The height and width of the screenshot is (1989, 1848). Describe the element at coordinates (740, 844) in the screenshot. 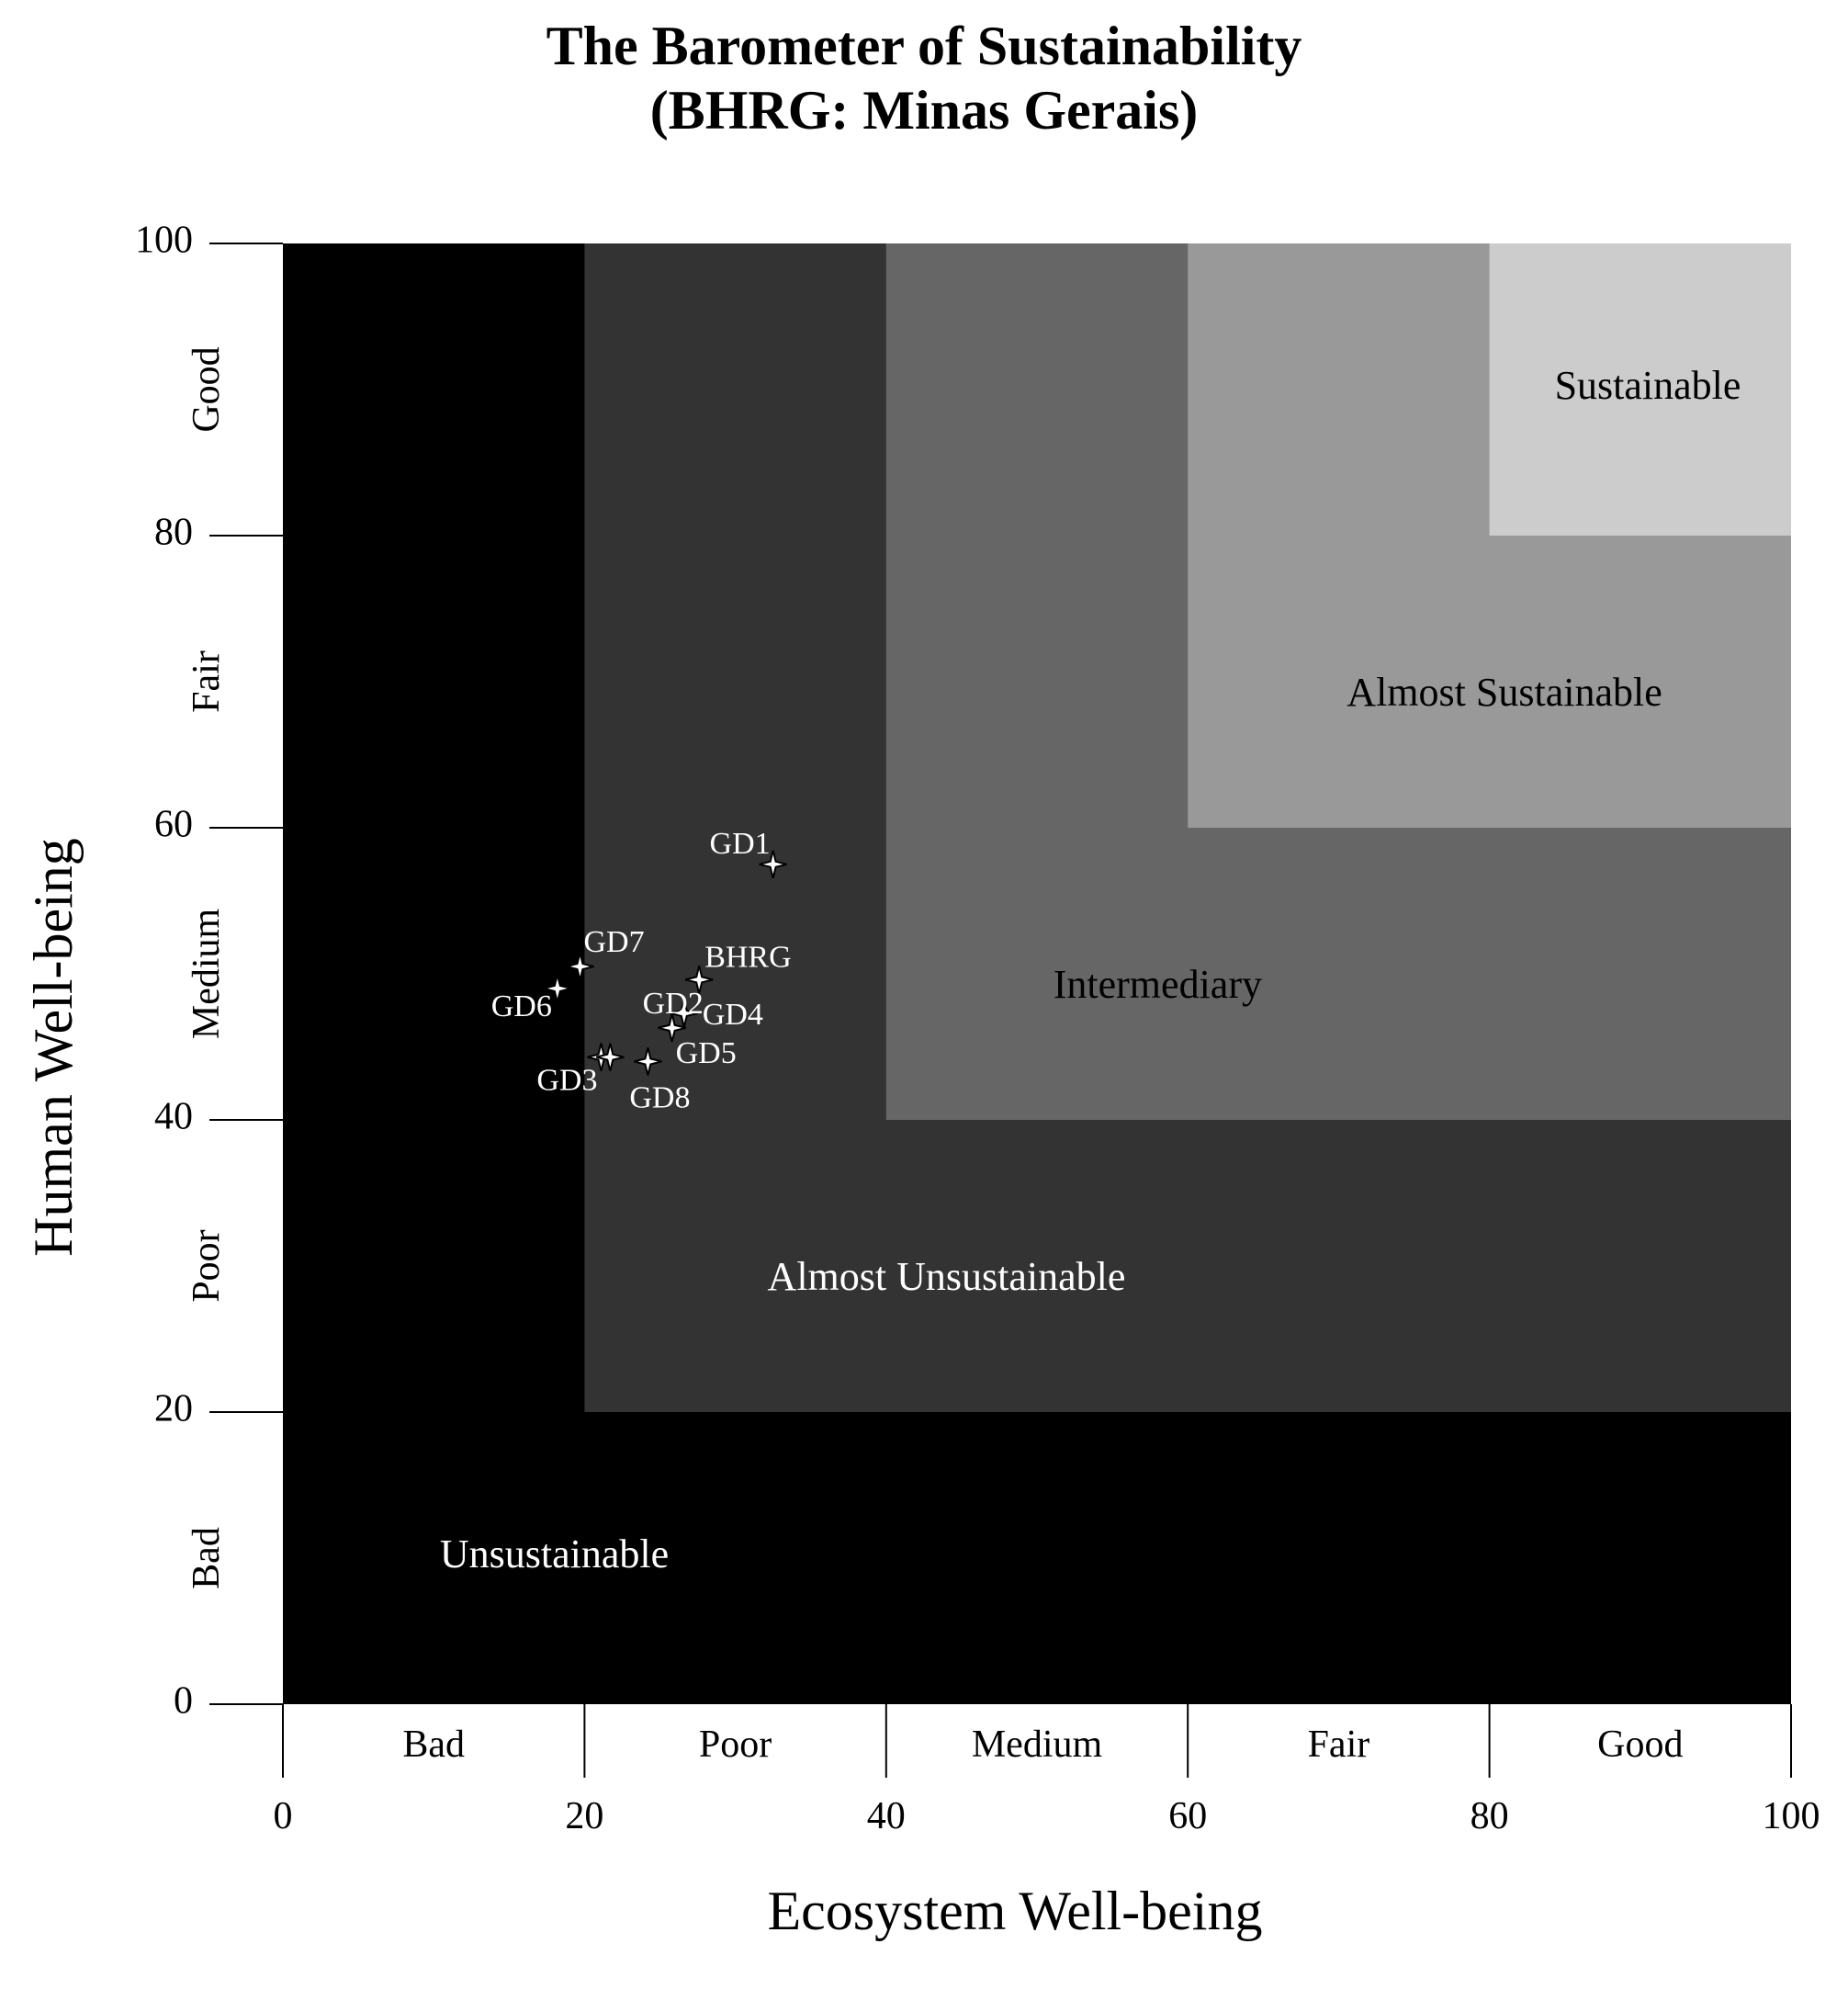

I see `point-label: GD1` at that location.